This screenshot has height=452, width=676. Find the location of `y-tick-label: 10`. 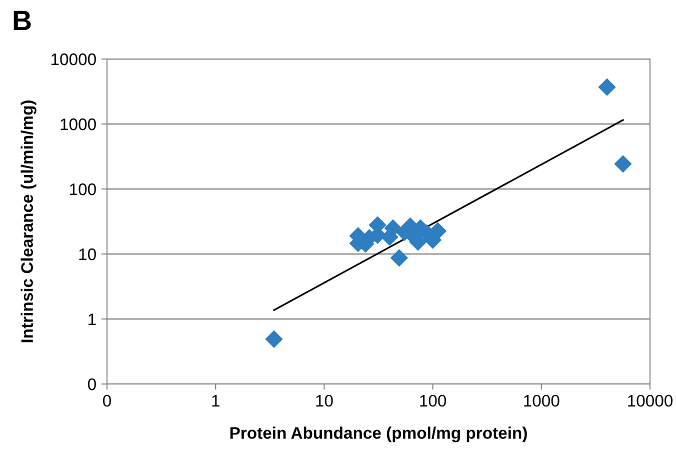

y-tick-label: 10 is located at coordinates (87, 254).